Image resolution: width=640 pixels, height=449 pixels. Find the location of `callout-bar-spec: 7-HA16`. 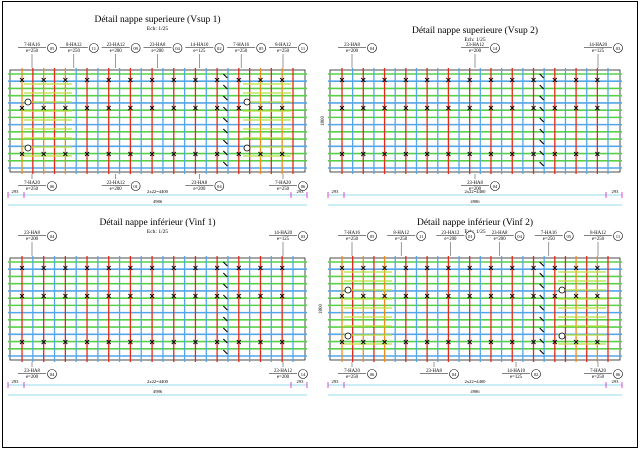

callout-bar-spec: 7-HA16 is located at coordinates (549, 233).